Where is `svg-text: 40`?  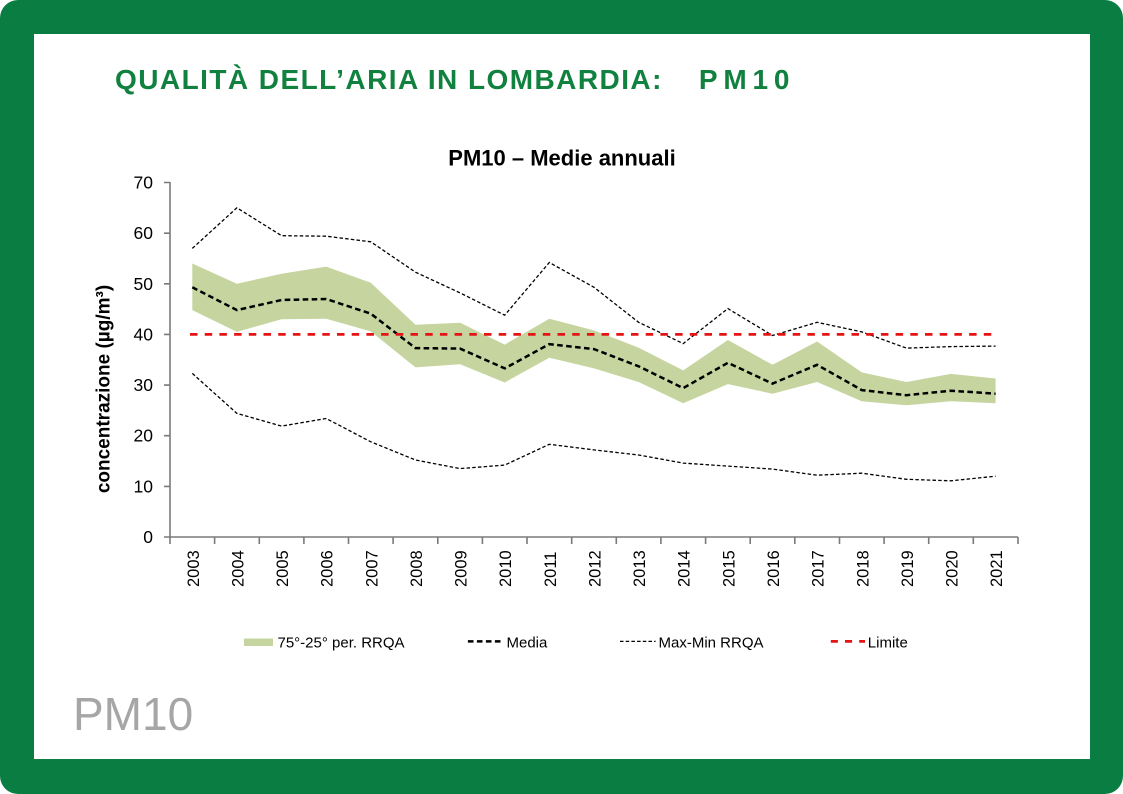 svg-text: 40 is located at coordinates (144, 334).